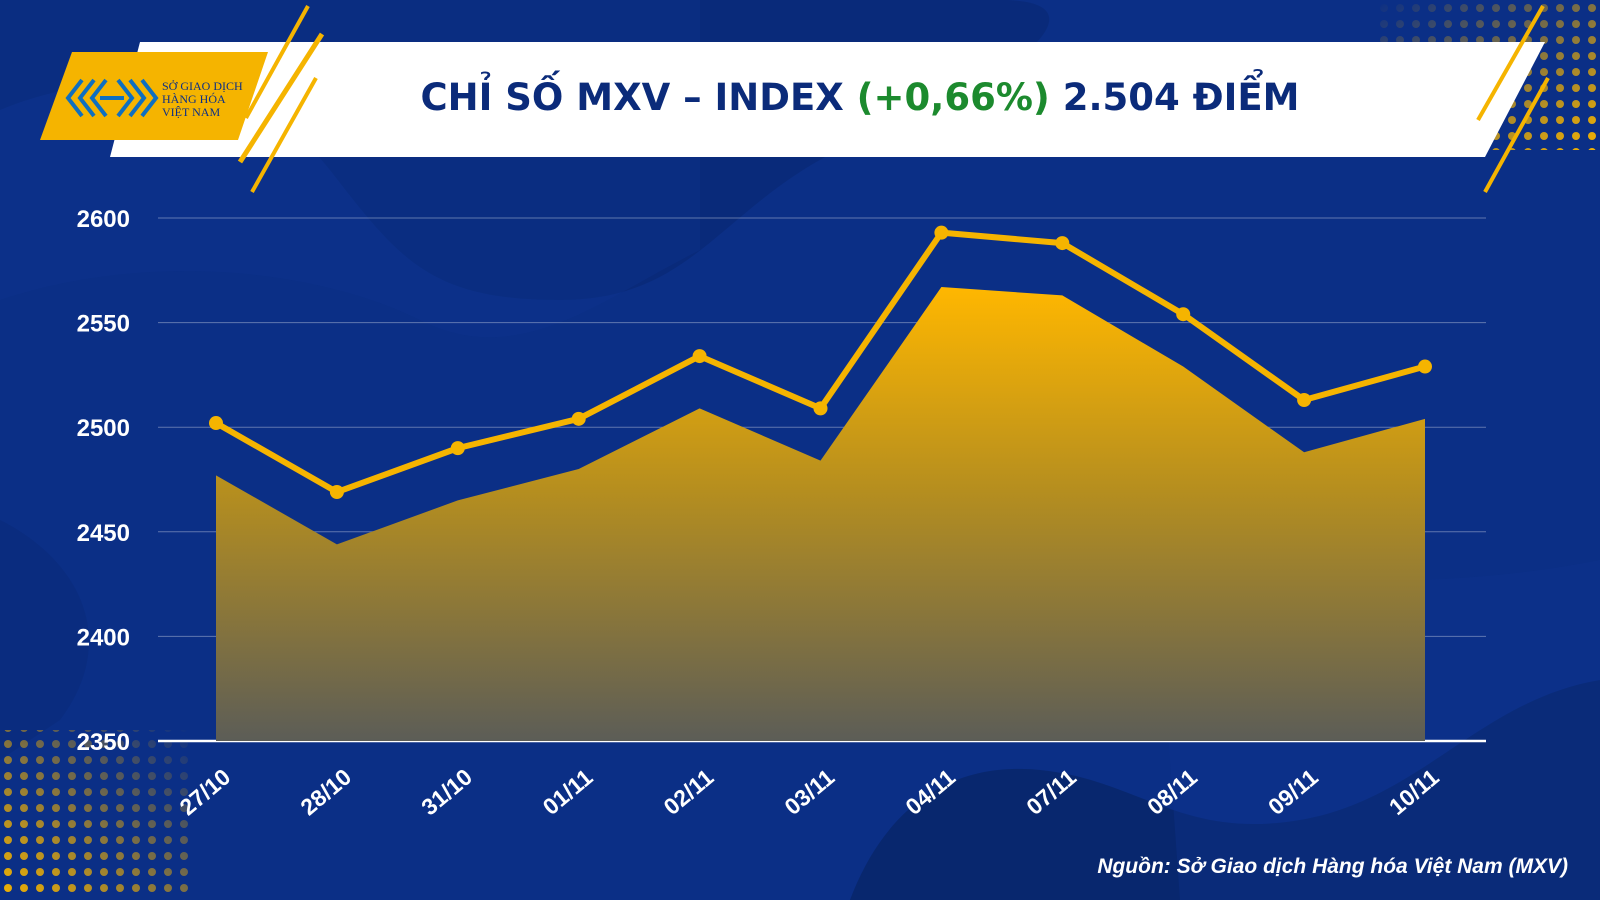 The height and width of the screenshot is (900, 1600). I want to click on logo-text: SỞ GIAO DỊCH HÀNG HÓA VIỆT NAM, so click(217, 99).